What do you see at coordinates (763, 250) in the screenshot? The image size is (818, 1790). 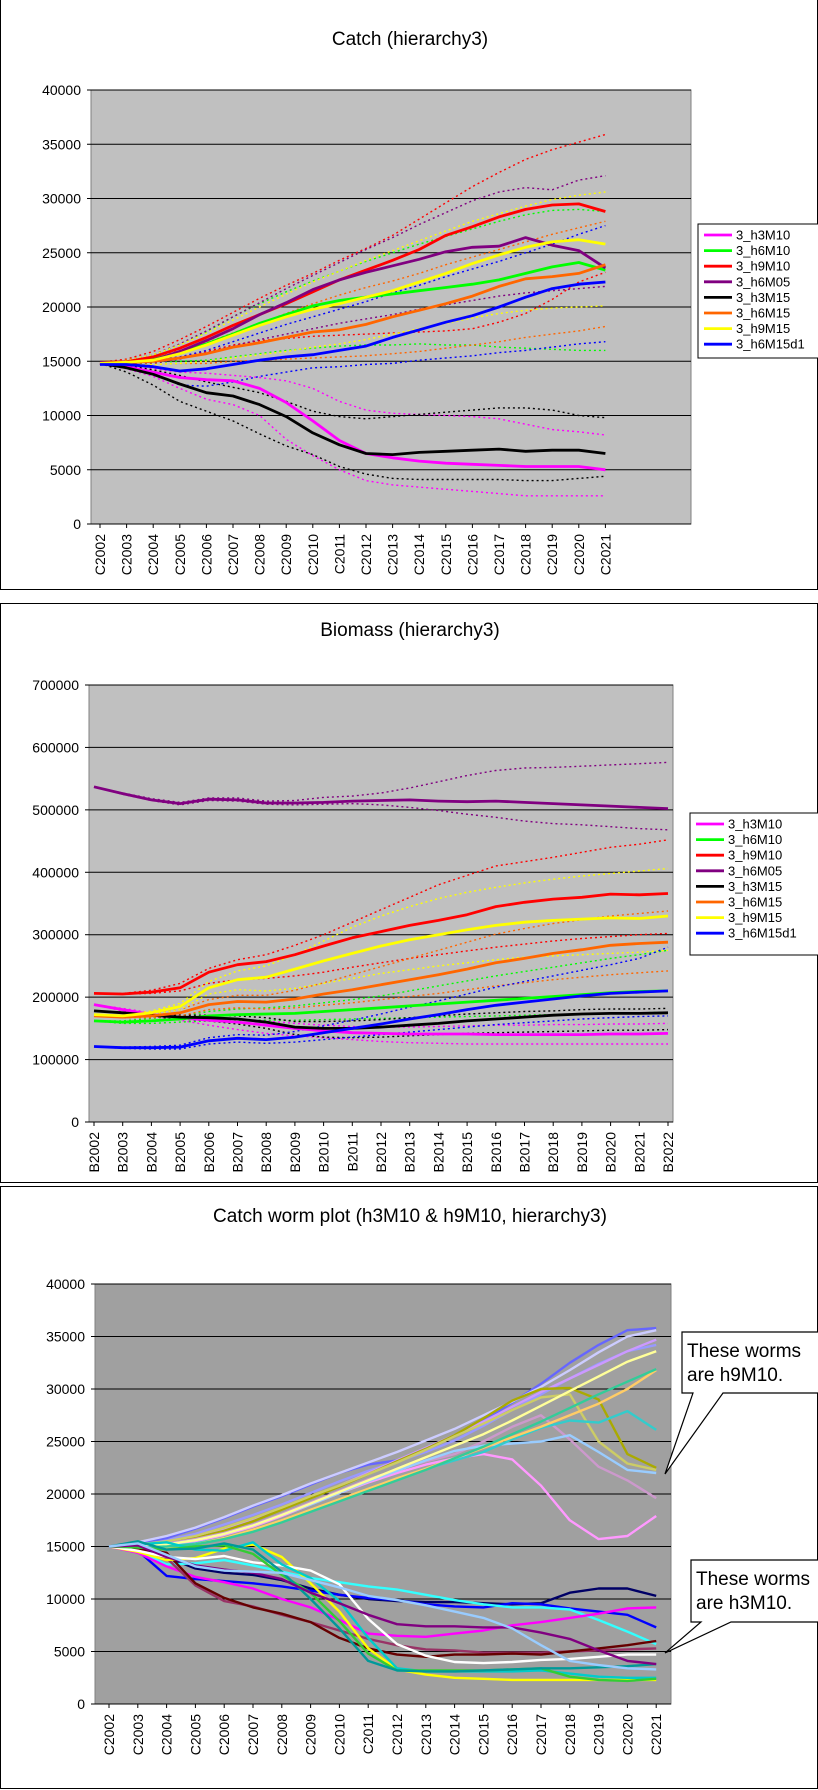 I see `legend-label: 3_h6M10` at bounding box center [763, 250].